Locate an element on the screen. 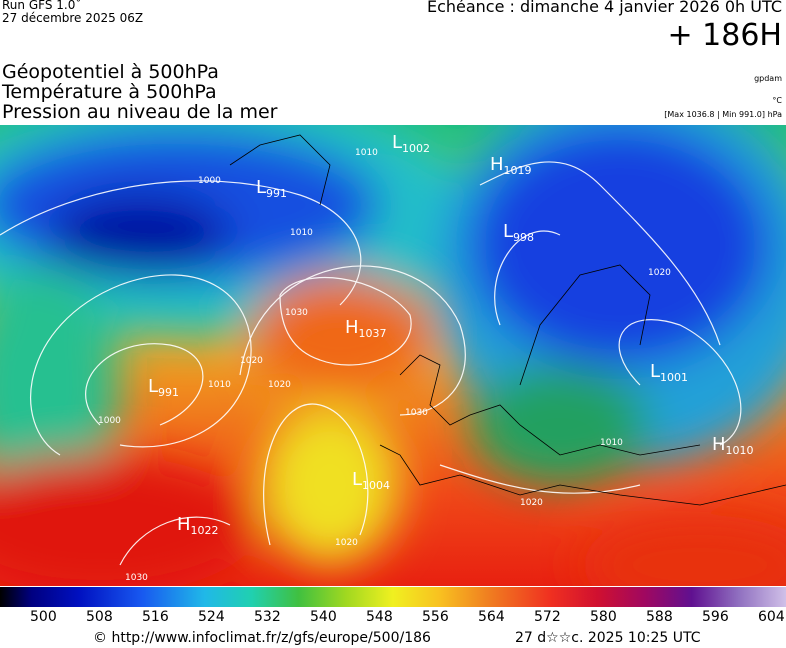 The image size is (786, 648). pressure-center: L1004 is located at coordinates (371, 480).